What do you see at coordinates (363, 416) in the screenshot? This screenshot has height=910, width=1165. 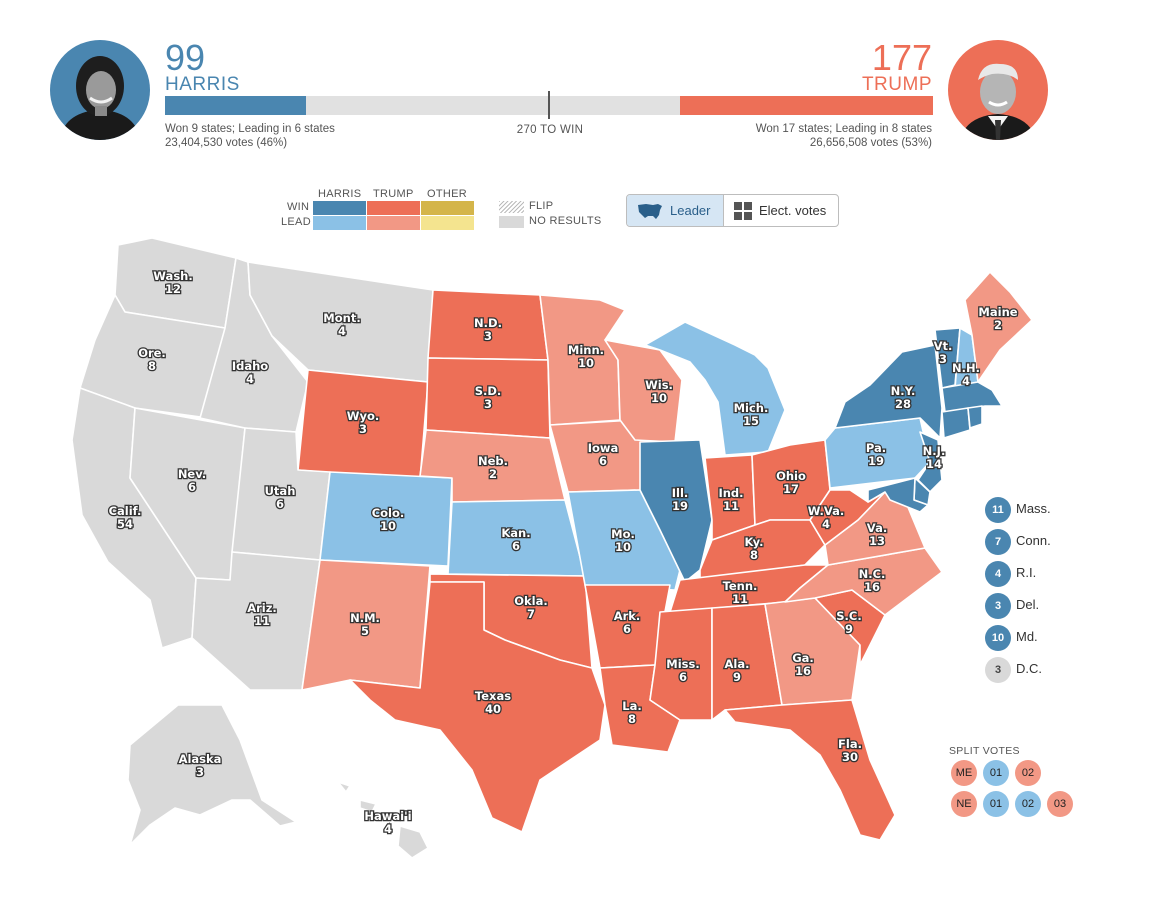 I see `state-label-WY: Wyo.` at bounding box center [363, 416].